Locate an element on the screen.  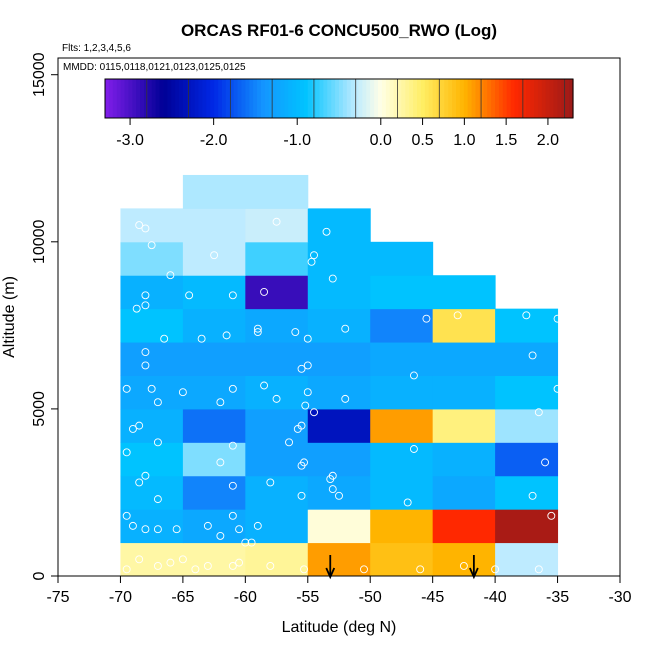
y-tick-label: 0 is located at coordinates (39, 575).